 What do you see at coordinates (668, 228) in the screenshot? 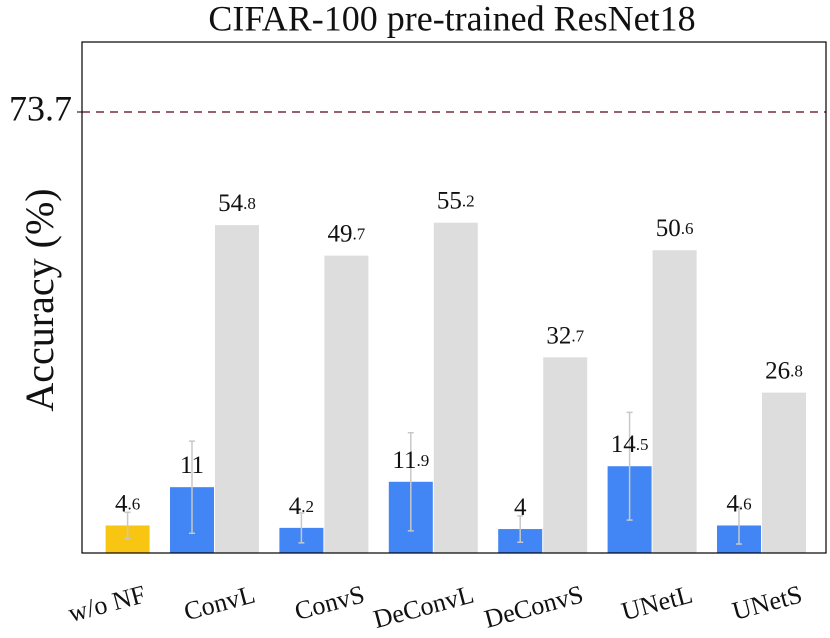
I see `value-label-int: 50` at bounding box center [668, 228].